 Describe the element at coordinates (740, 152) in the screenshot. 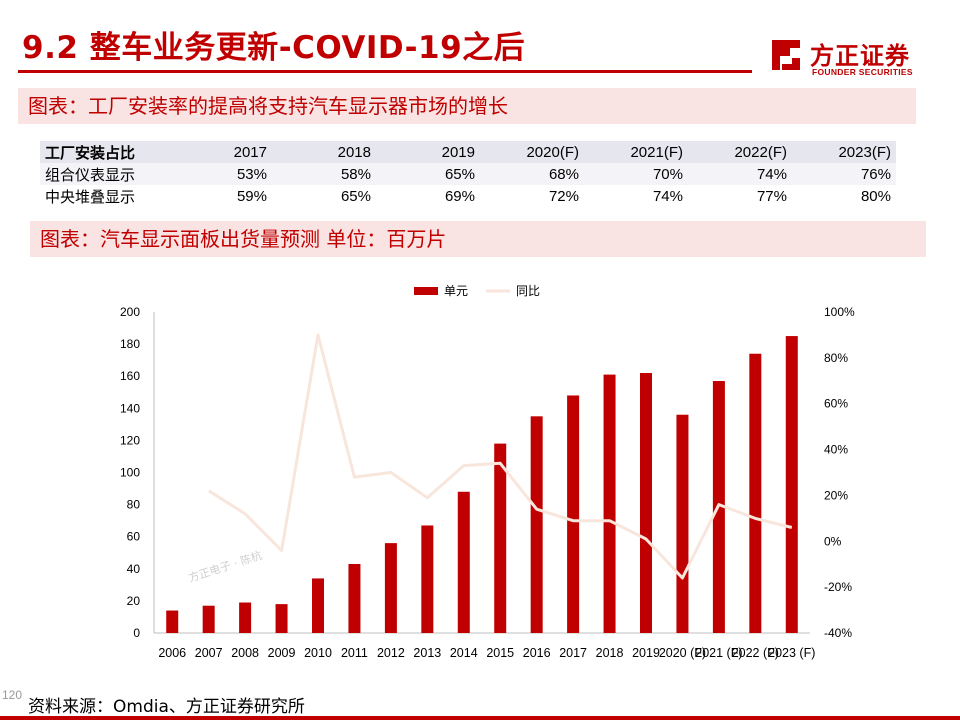

I see `table-header-cell: 2022(F)` at that location.